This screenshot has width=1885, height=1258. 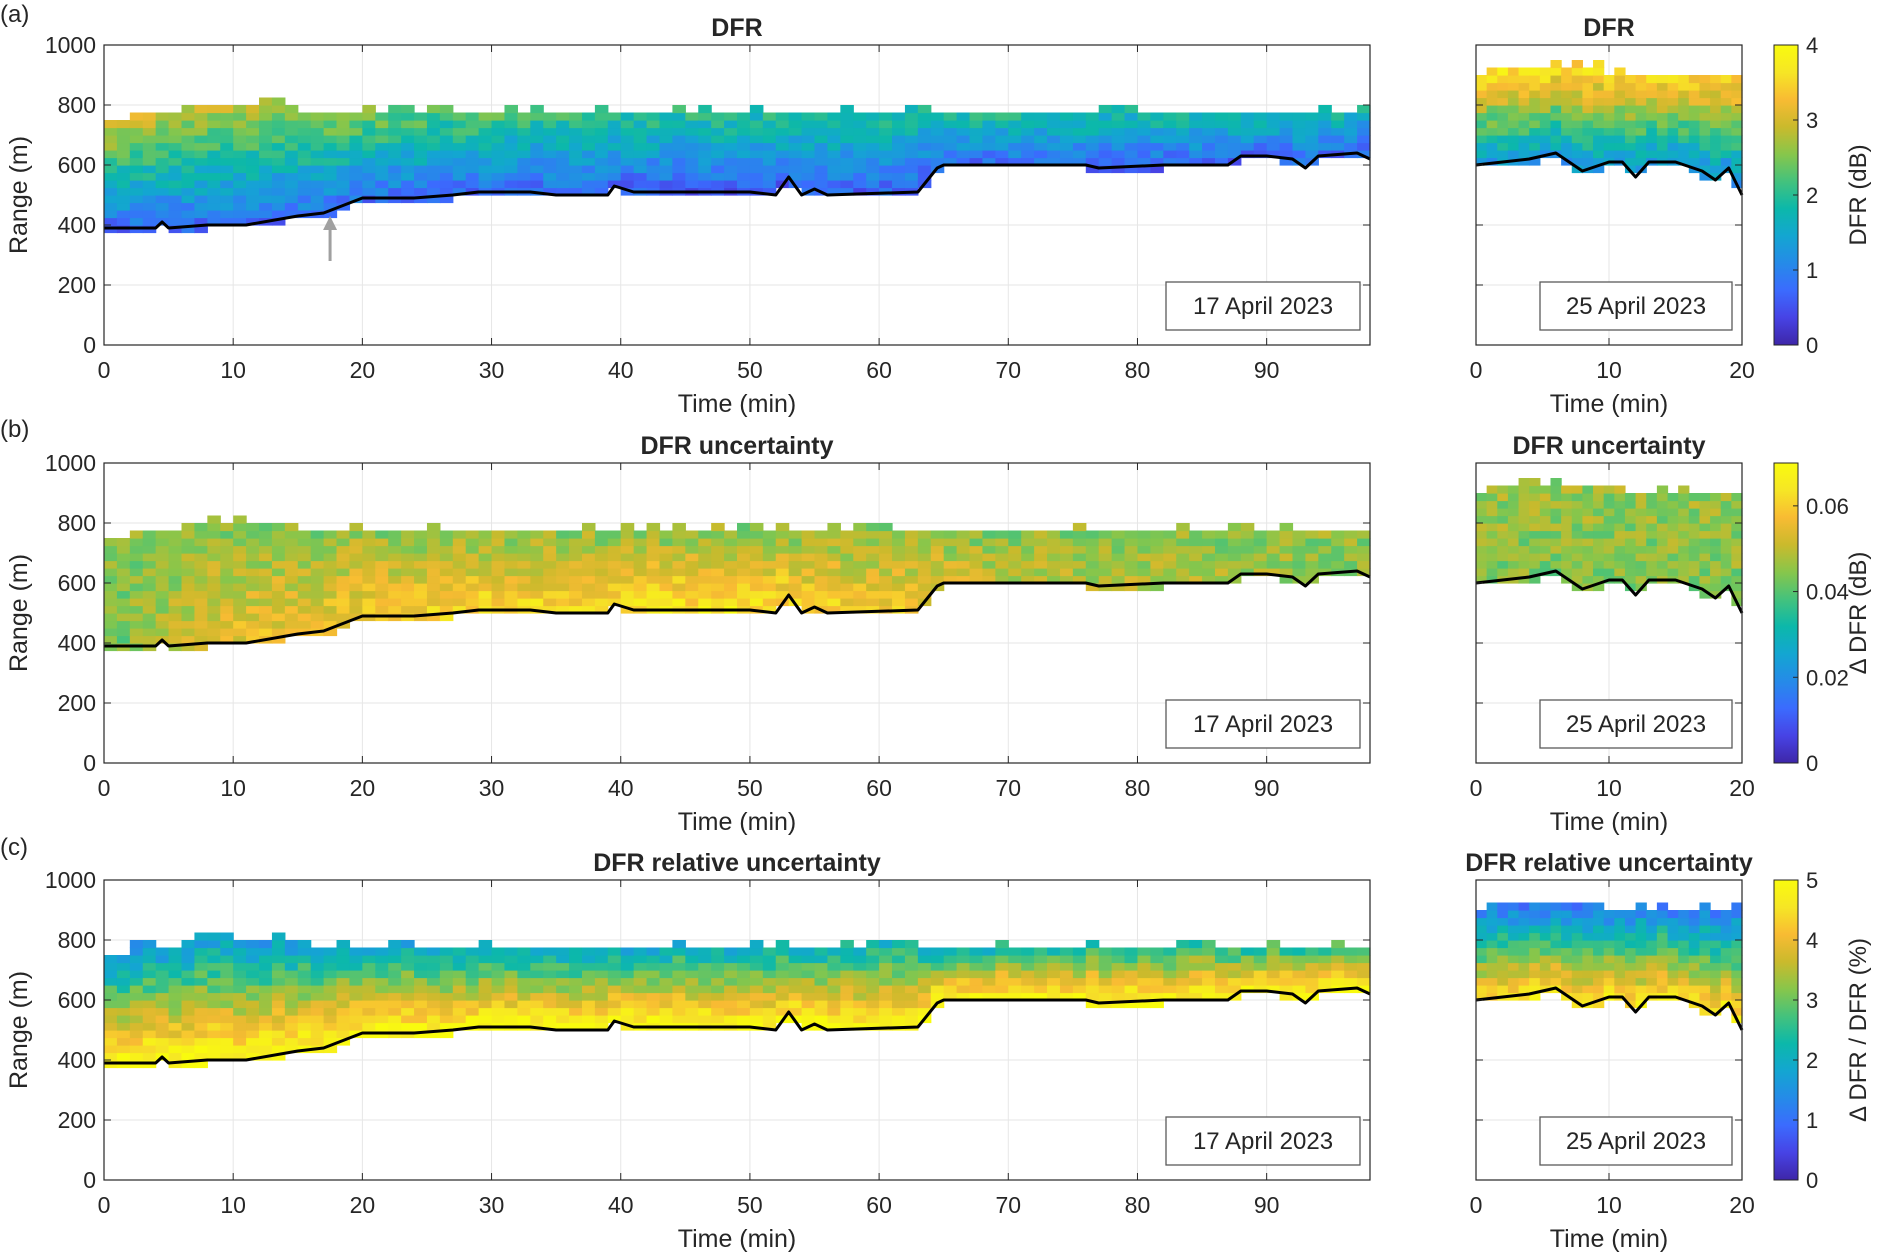 What do you see at coordinates (14, 847) in the screenshot?
I see `panel-label: (c)` at bounding box center [14, 847].